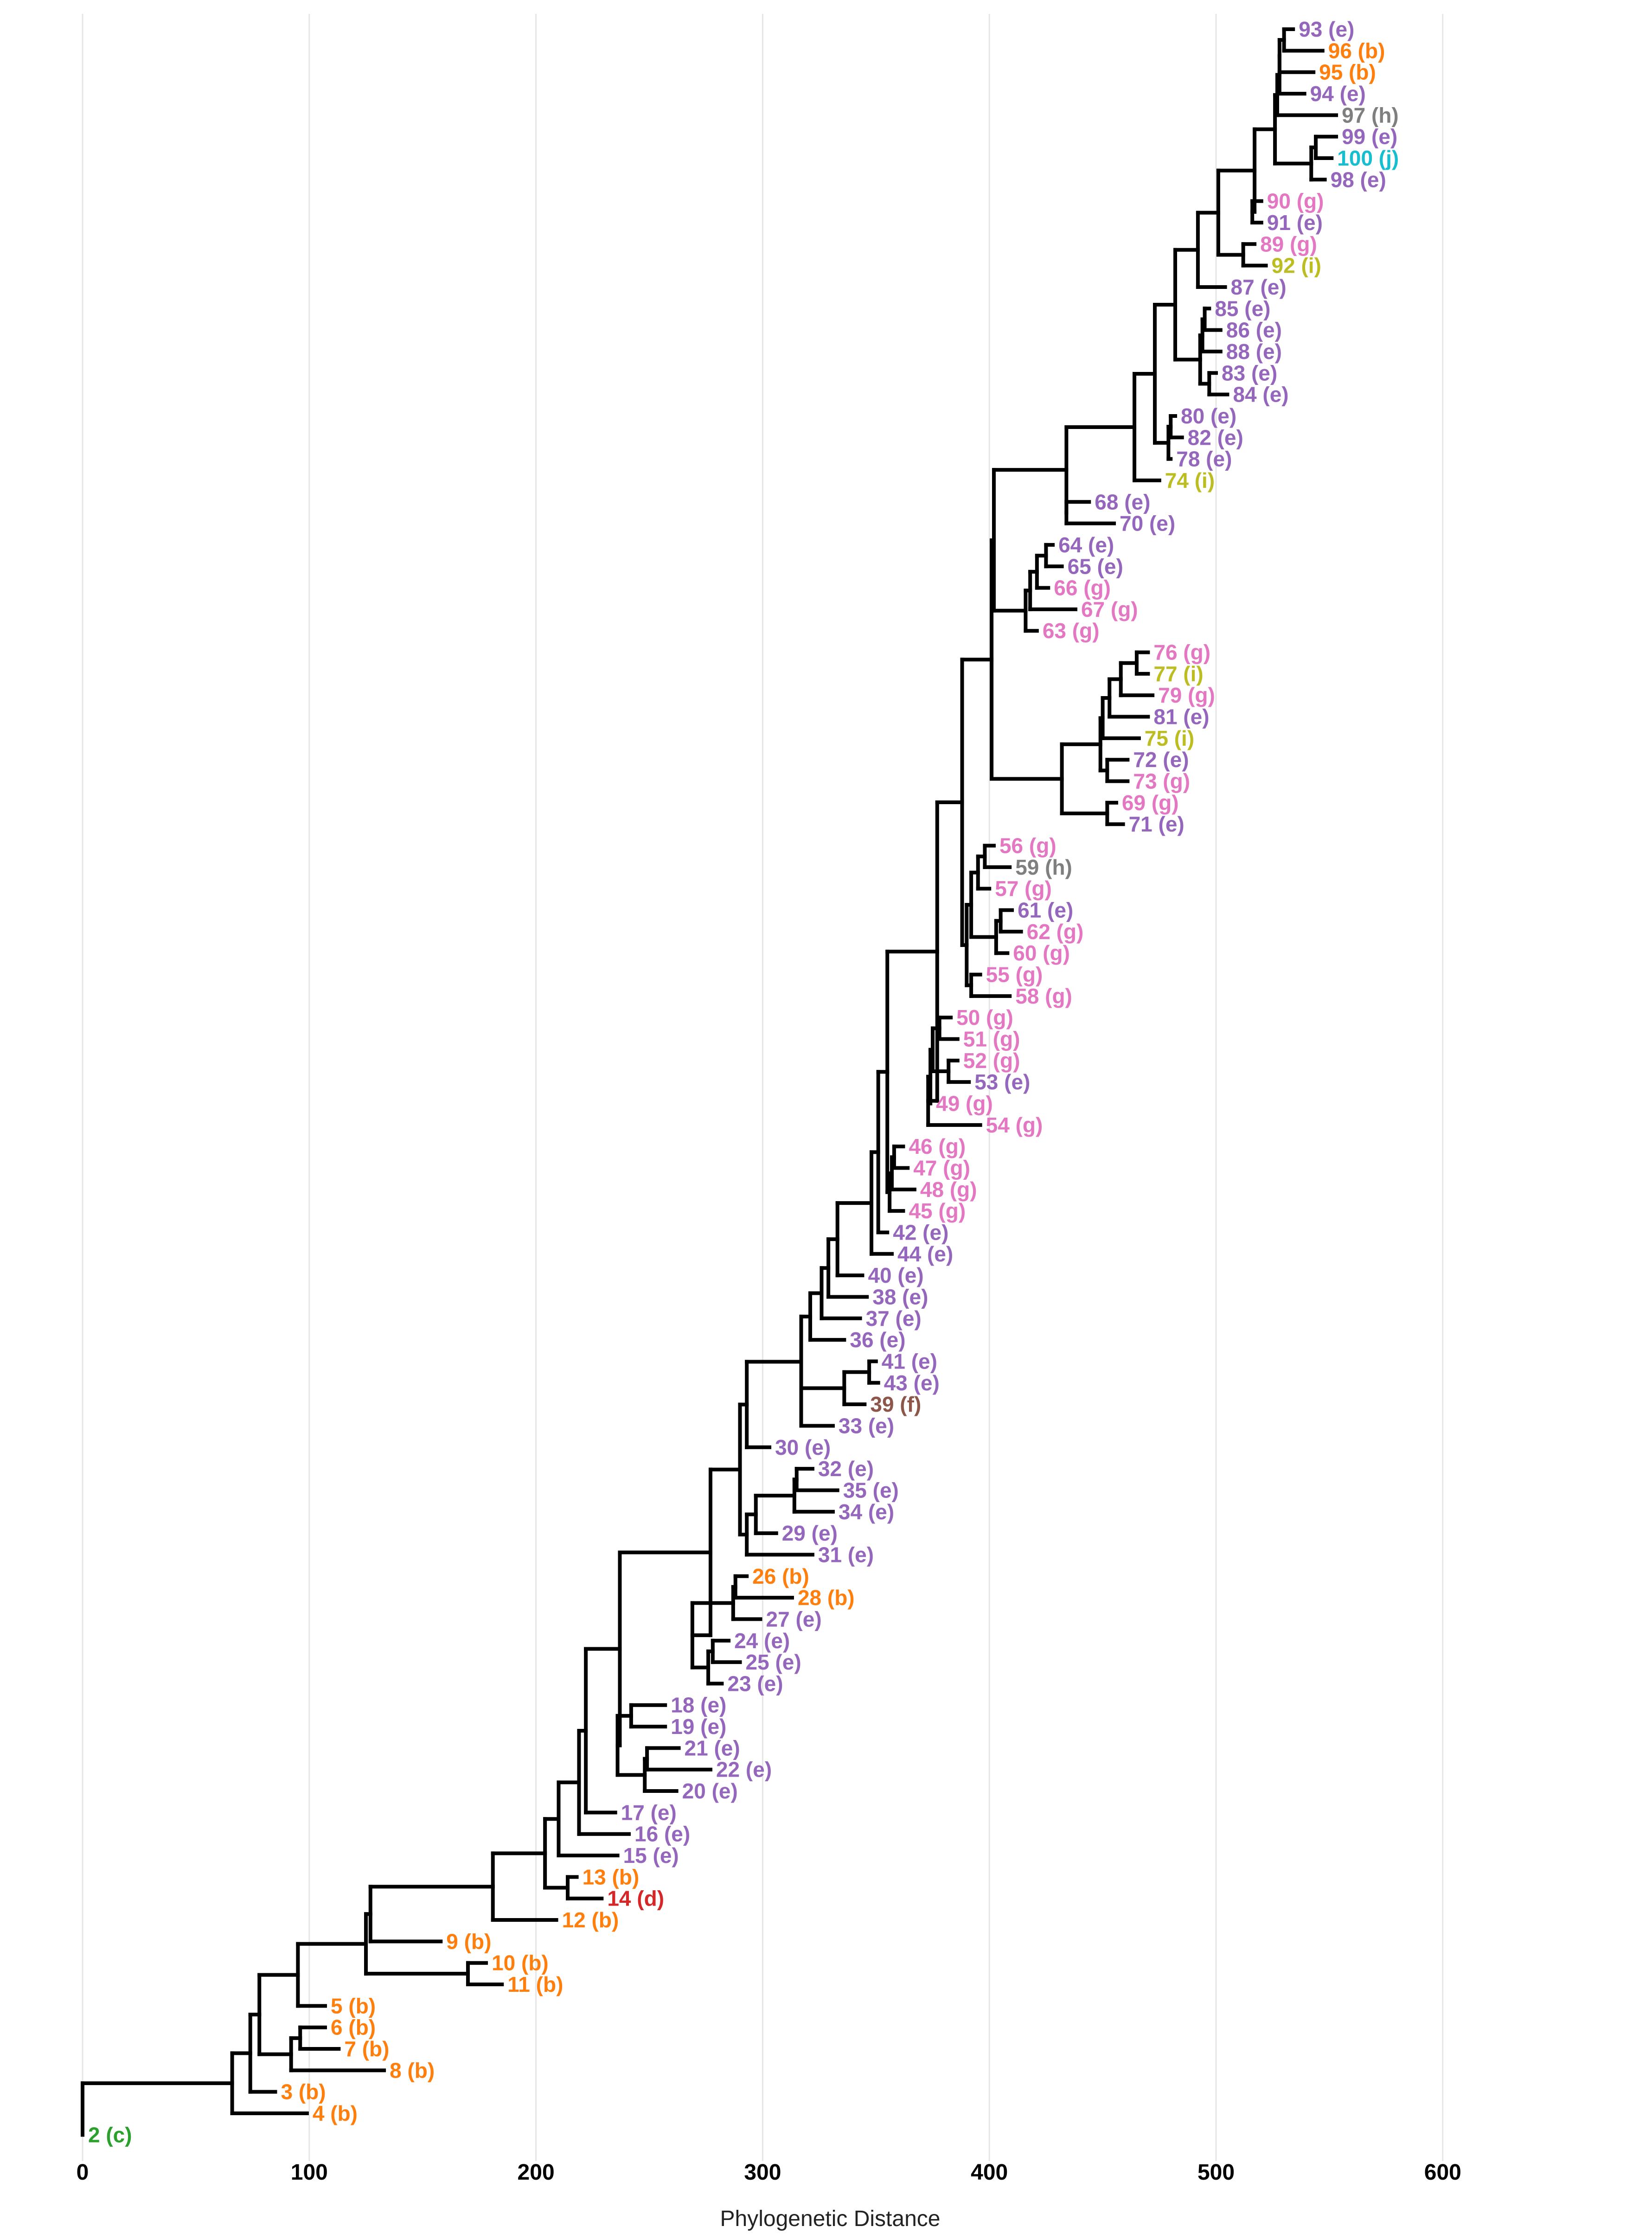 This screenshot has height=2239, width=1652. I want to click on tip-label-54: 54 (g), so click(1014, 1125).